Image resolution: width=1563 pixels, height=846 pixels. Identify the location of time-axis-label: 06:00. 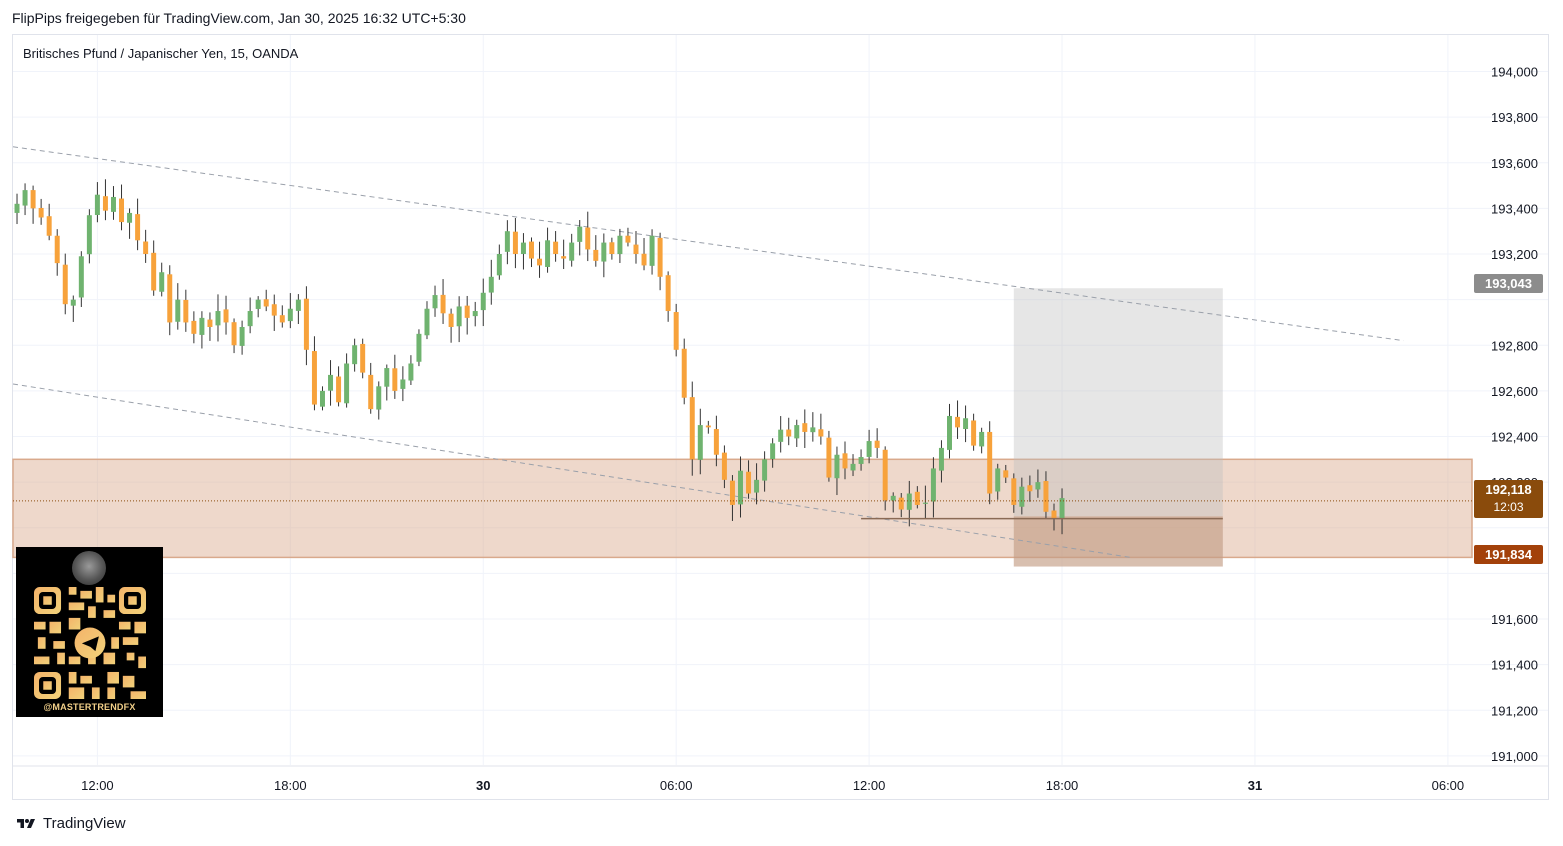
(676, 785).